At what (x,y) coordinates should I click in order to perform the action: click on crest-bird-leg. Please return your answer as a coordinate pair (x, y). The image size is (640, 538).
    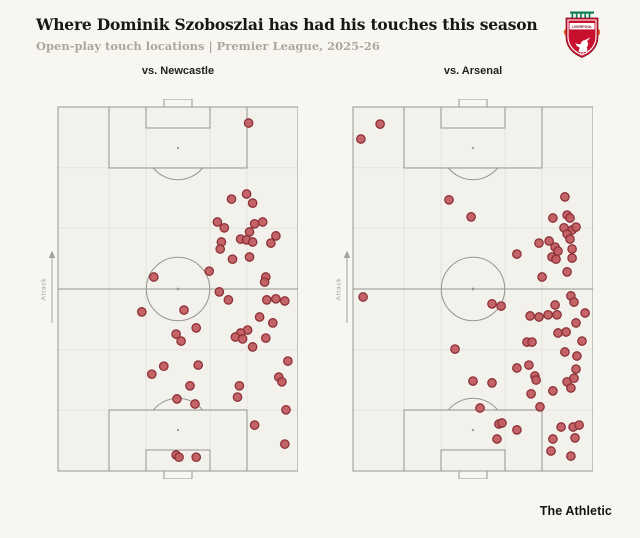
    Looking at the image, I should click on (583, 53).